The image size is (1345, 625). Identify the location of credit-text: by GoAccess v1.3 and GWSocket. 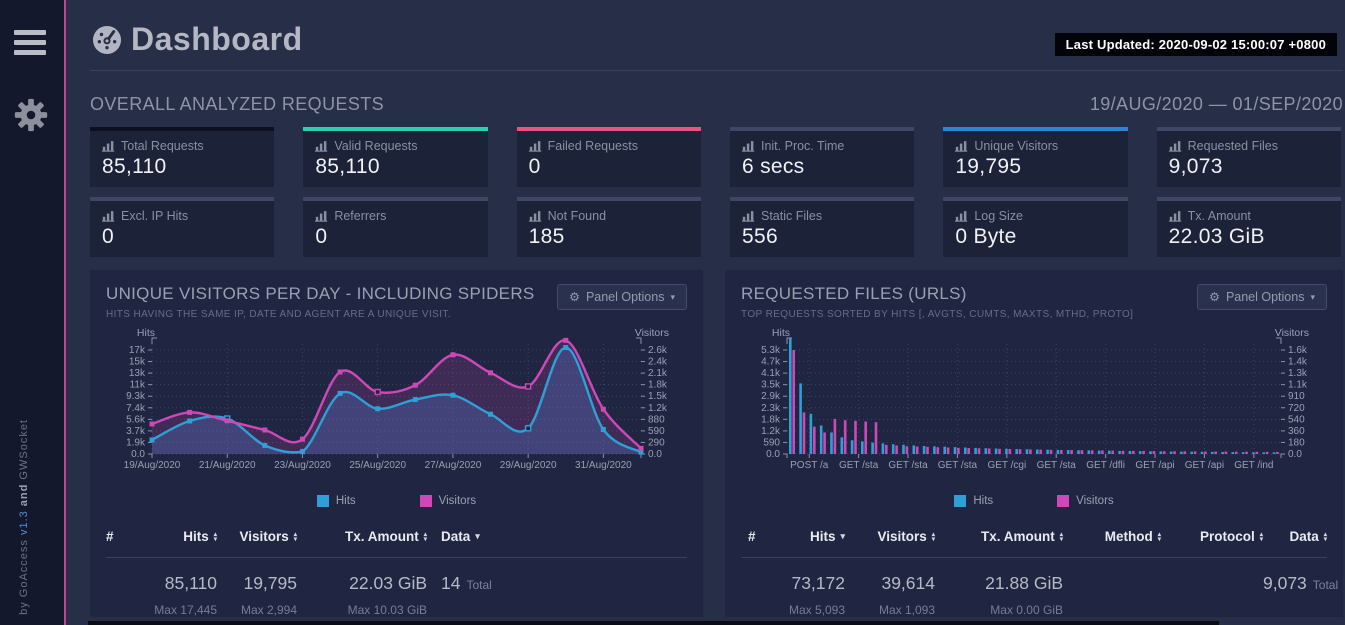
(24, 517).